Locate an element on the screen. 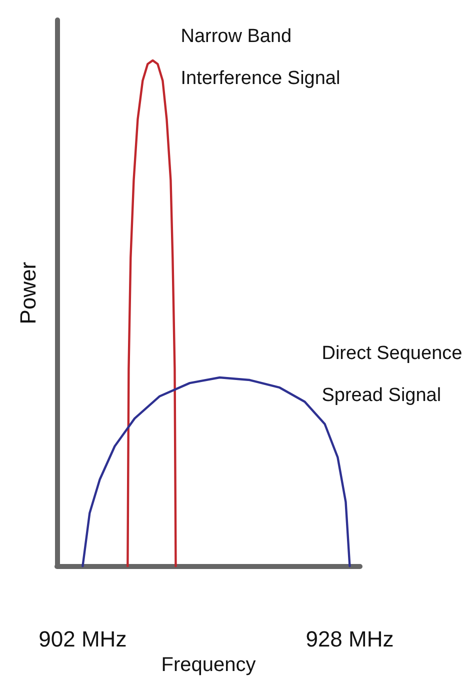 Image resolution: width=475 pixels, height=680 pixels. y-axis-title: Power is located at coordinates (28, 293).